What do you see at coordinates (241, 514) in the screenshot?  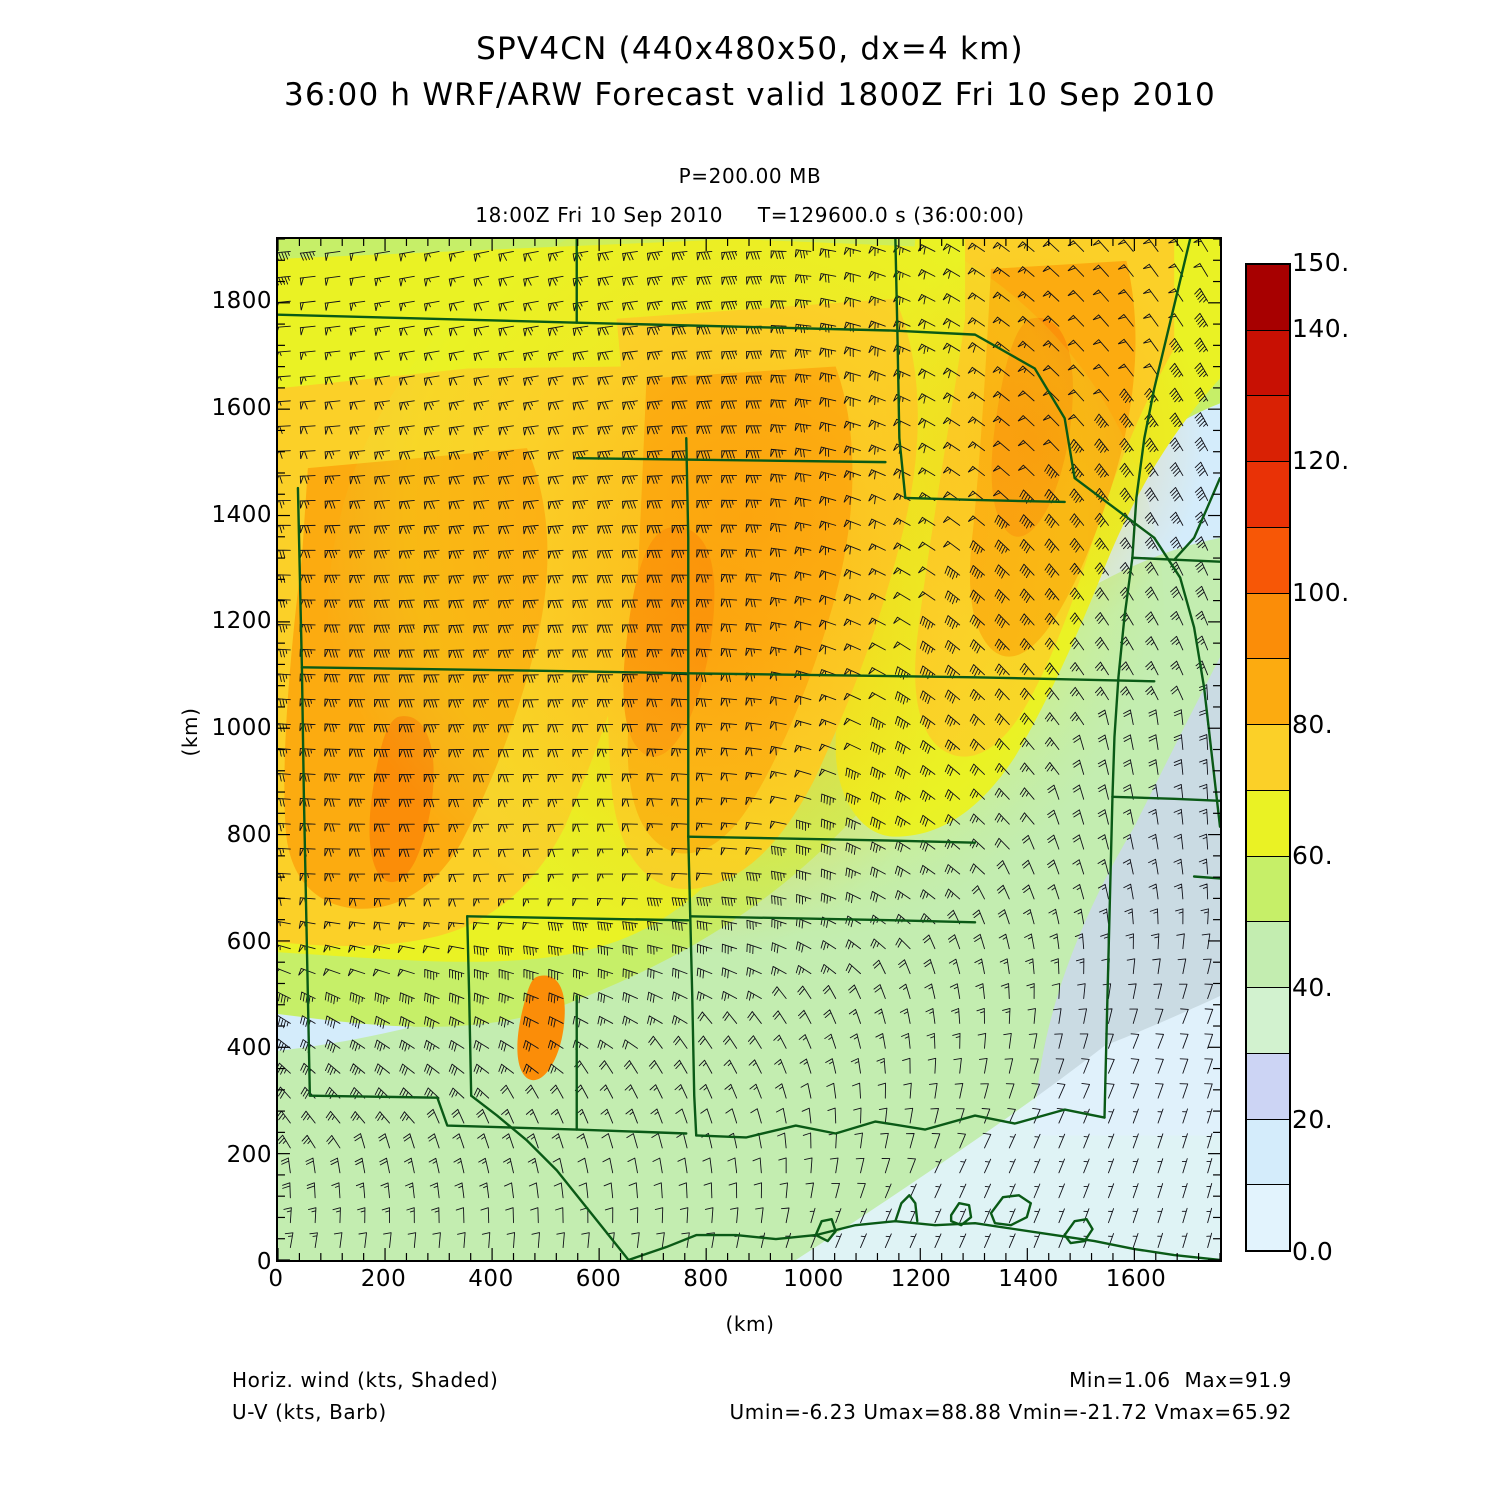 I see `y-tick-label: 1400` at bounding box center [241, 514].